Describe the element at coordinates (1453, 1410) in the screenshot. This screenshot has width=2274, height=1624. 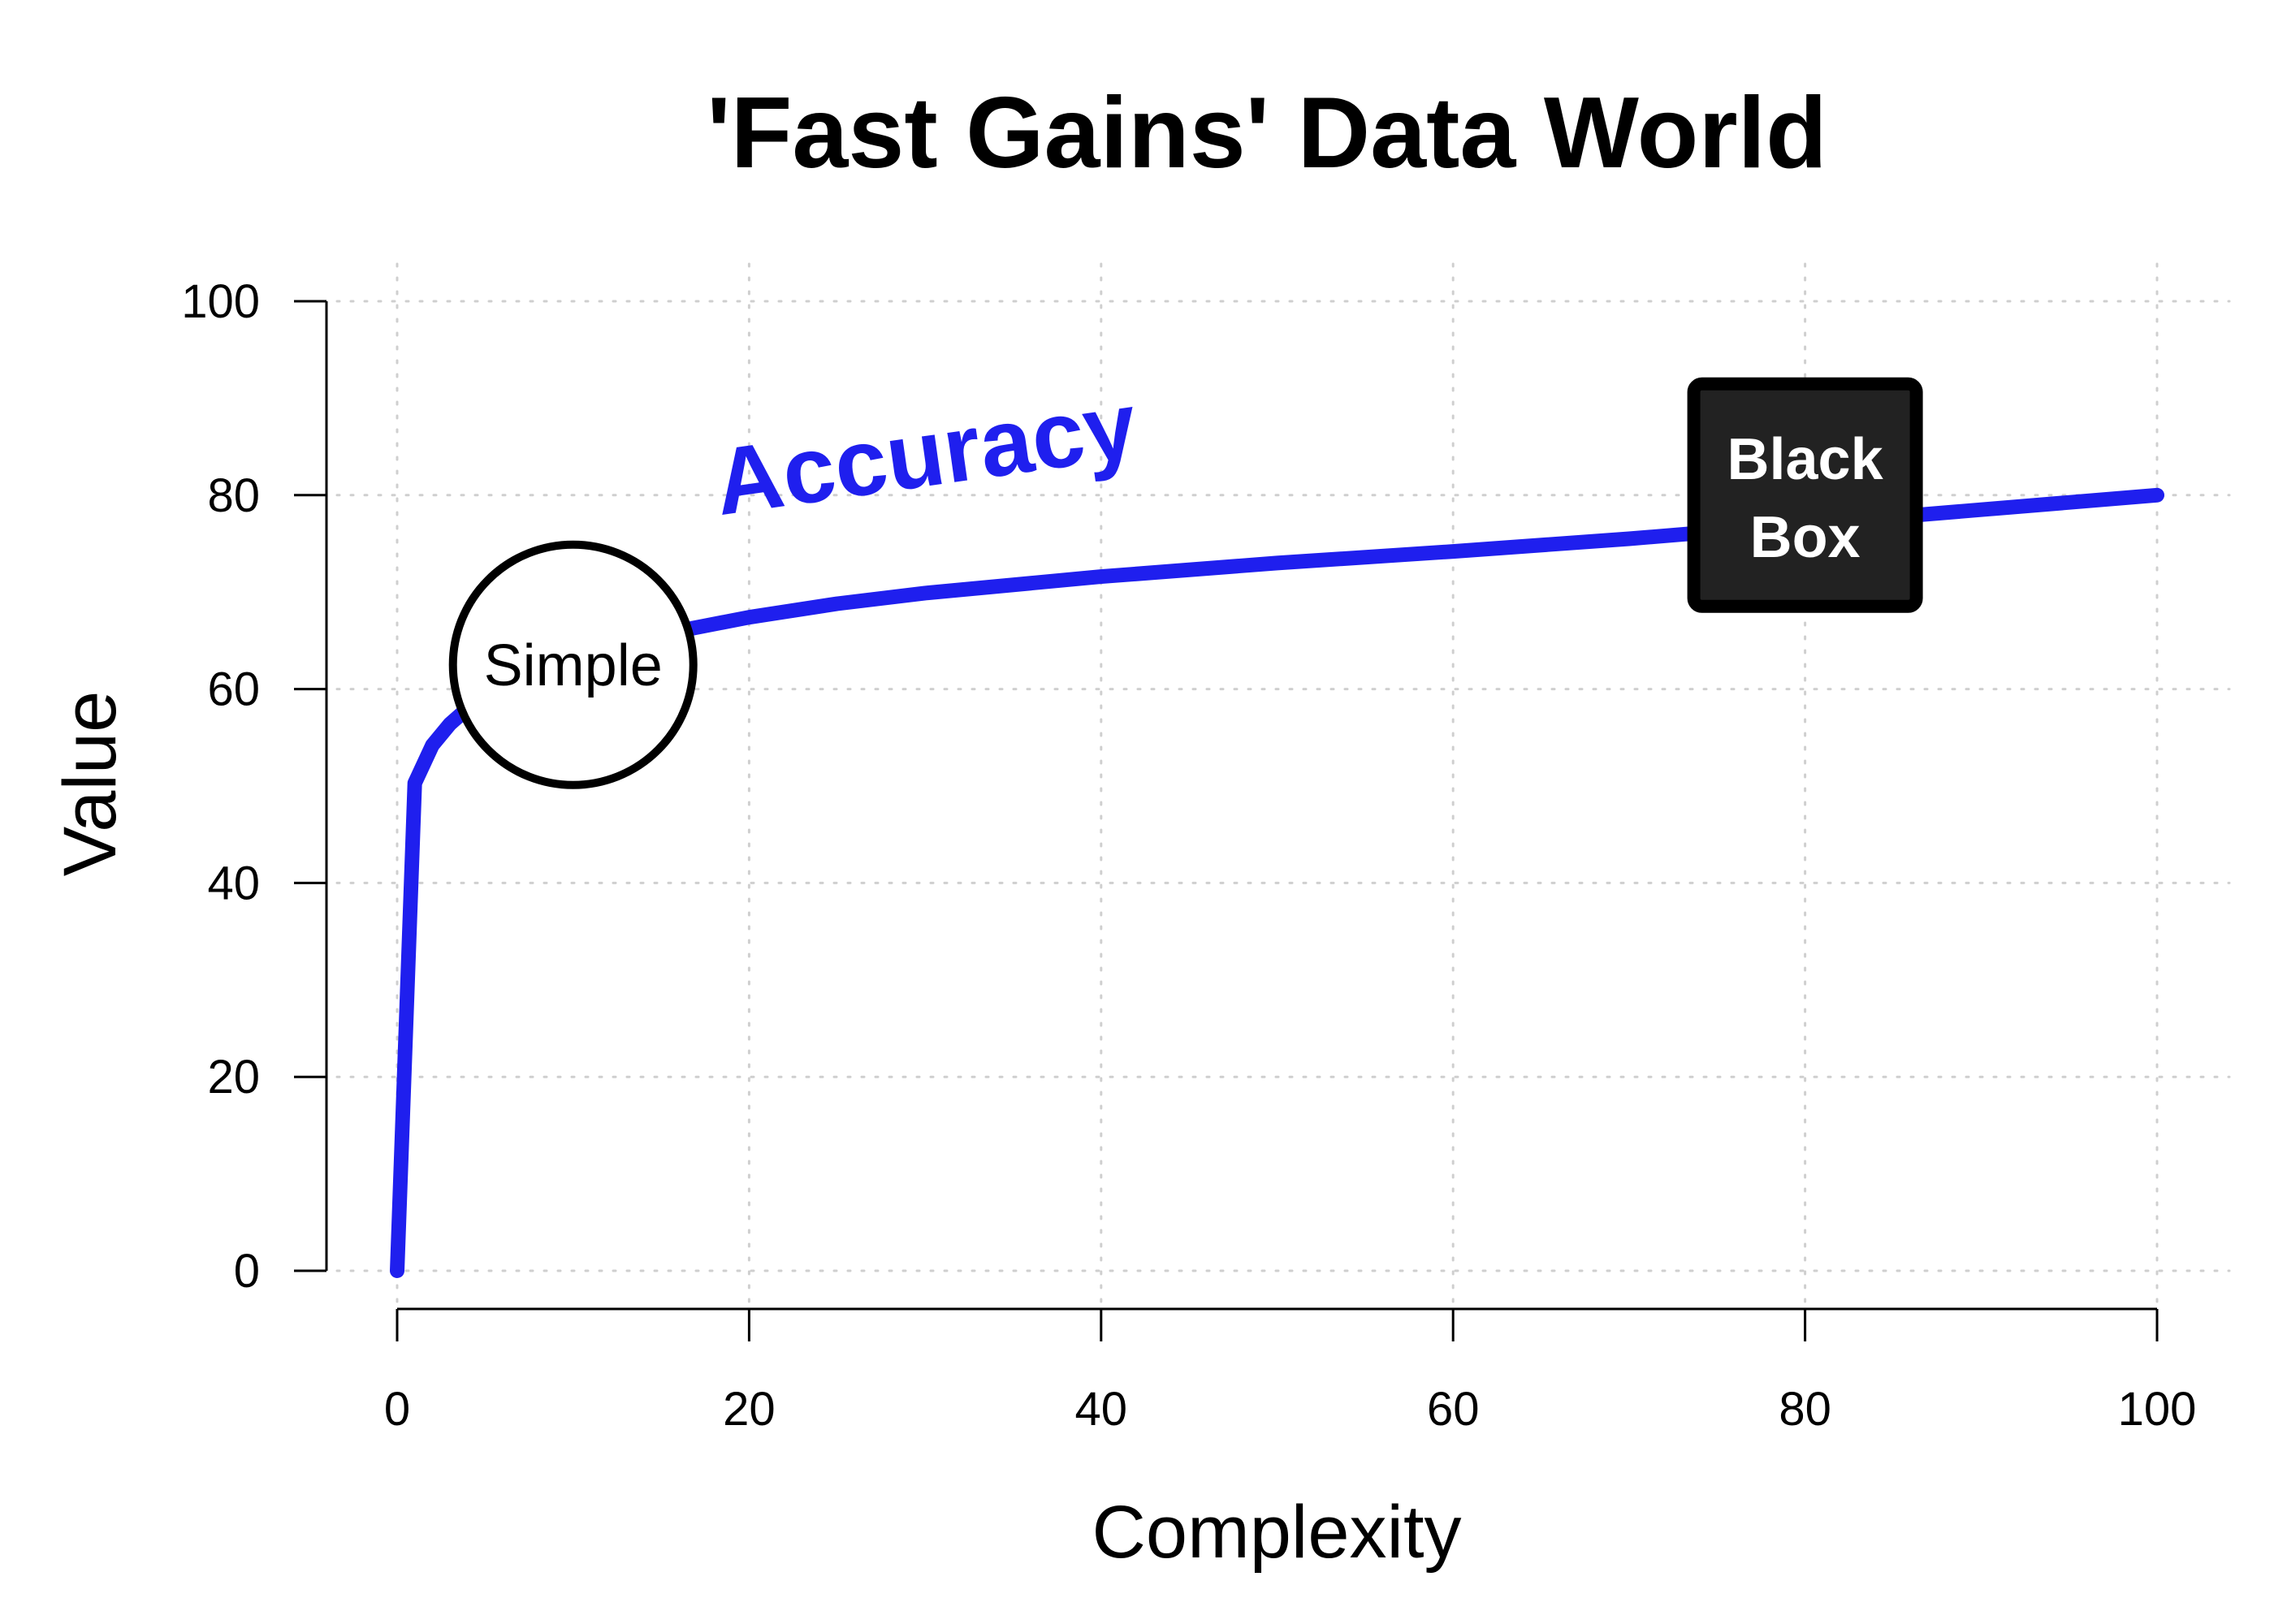
I see `x-tick-label-60: 60` at that location.